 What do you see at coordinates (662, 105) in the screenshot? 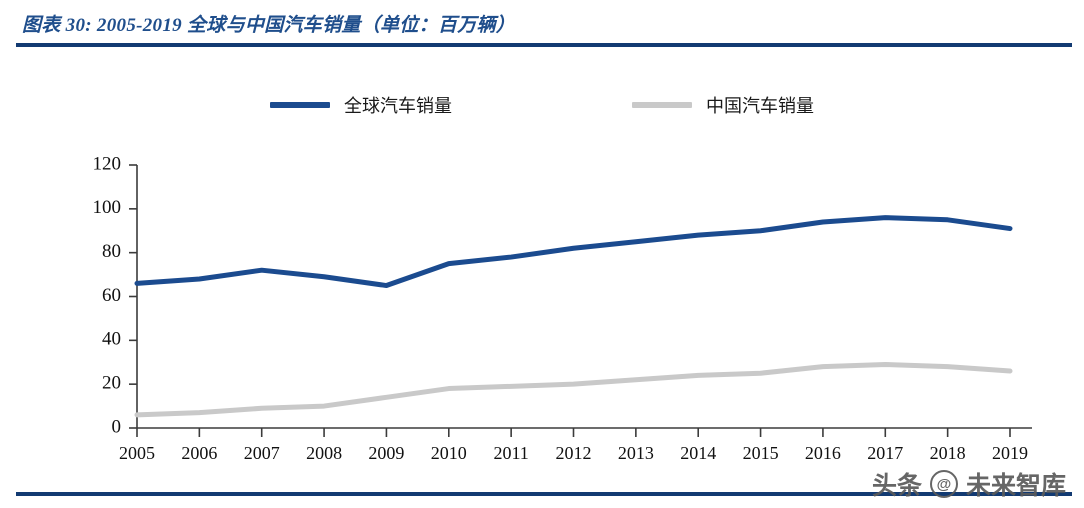
I see `legend-swatch-china` at bounding box center [662, 105].